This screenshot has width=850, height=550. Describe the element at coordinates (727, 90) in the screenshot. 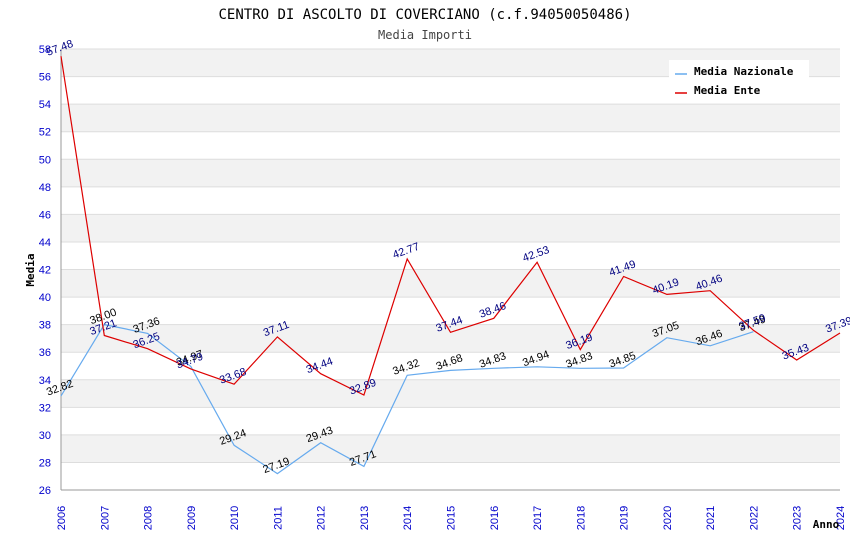

I see `legend-label: Media Ente` at that location.